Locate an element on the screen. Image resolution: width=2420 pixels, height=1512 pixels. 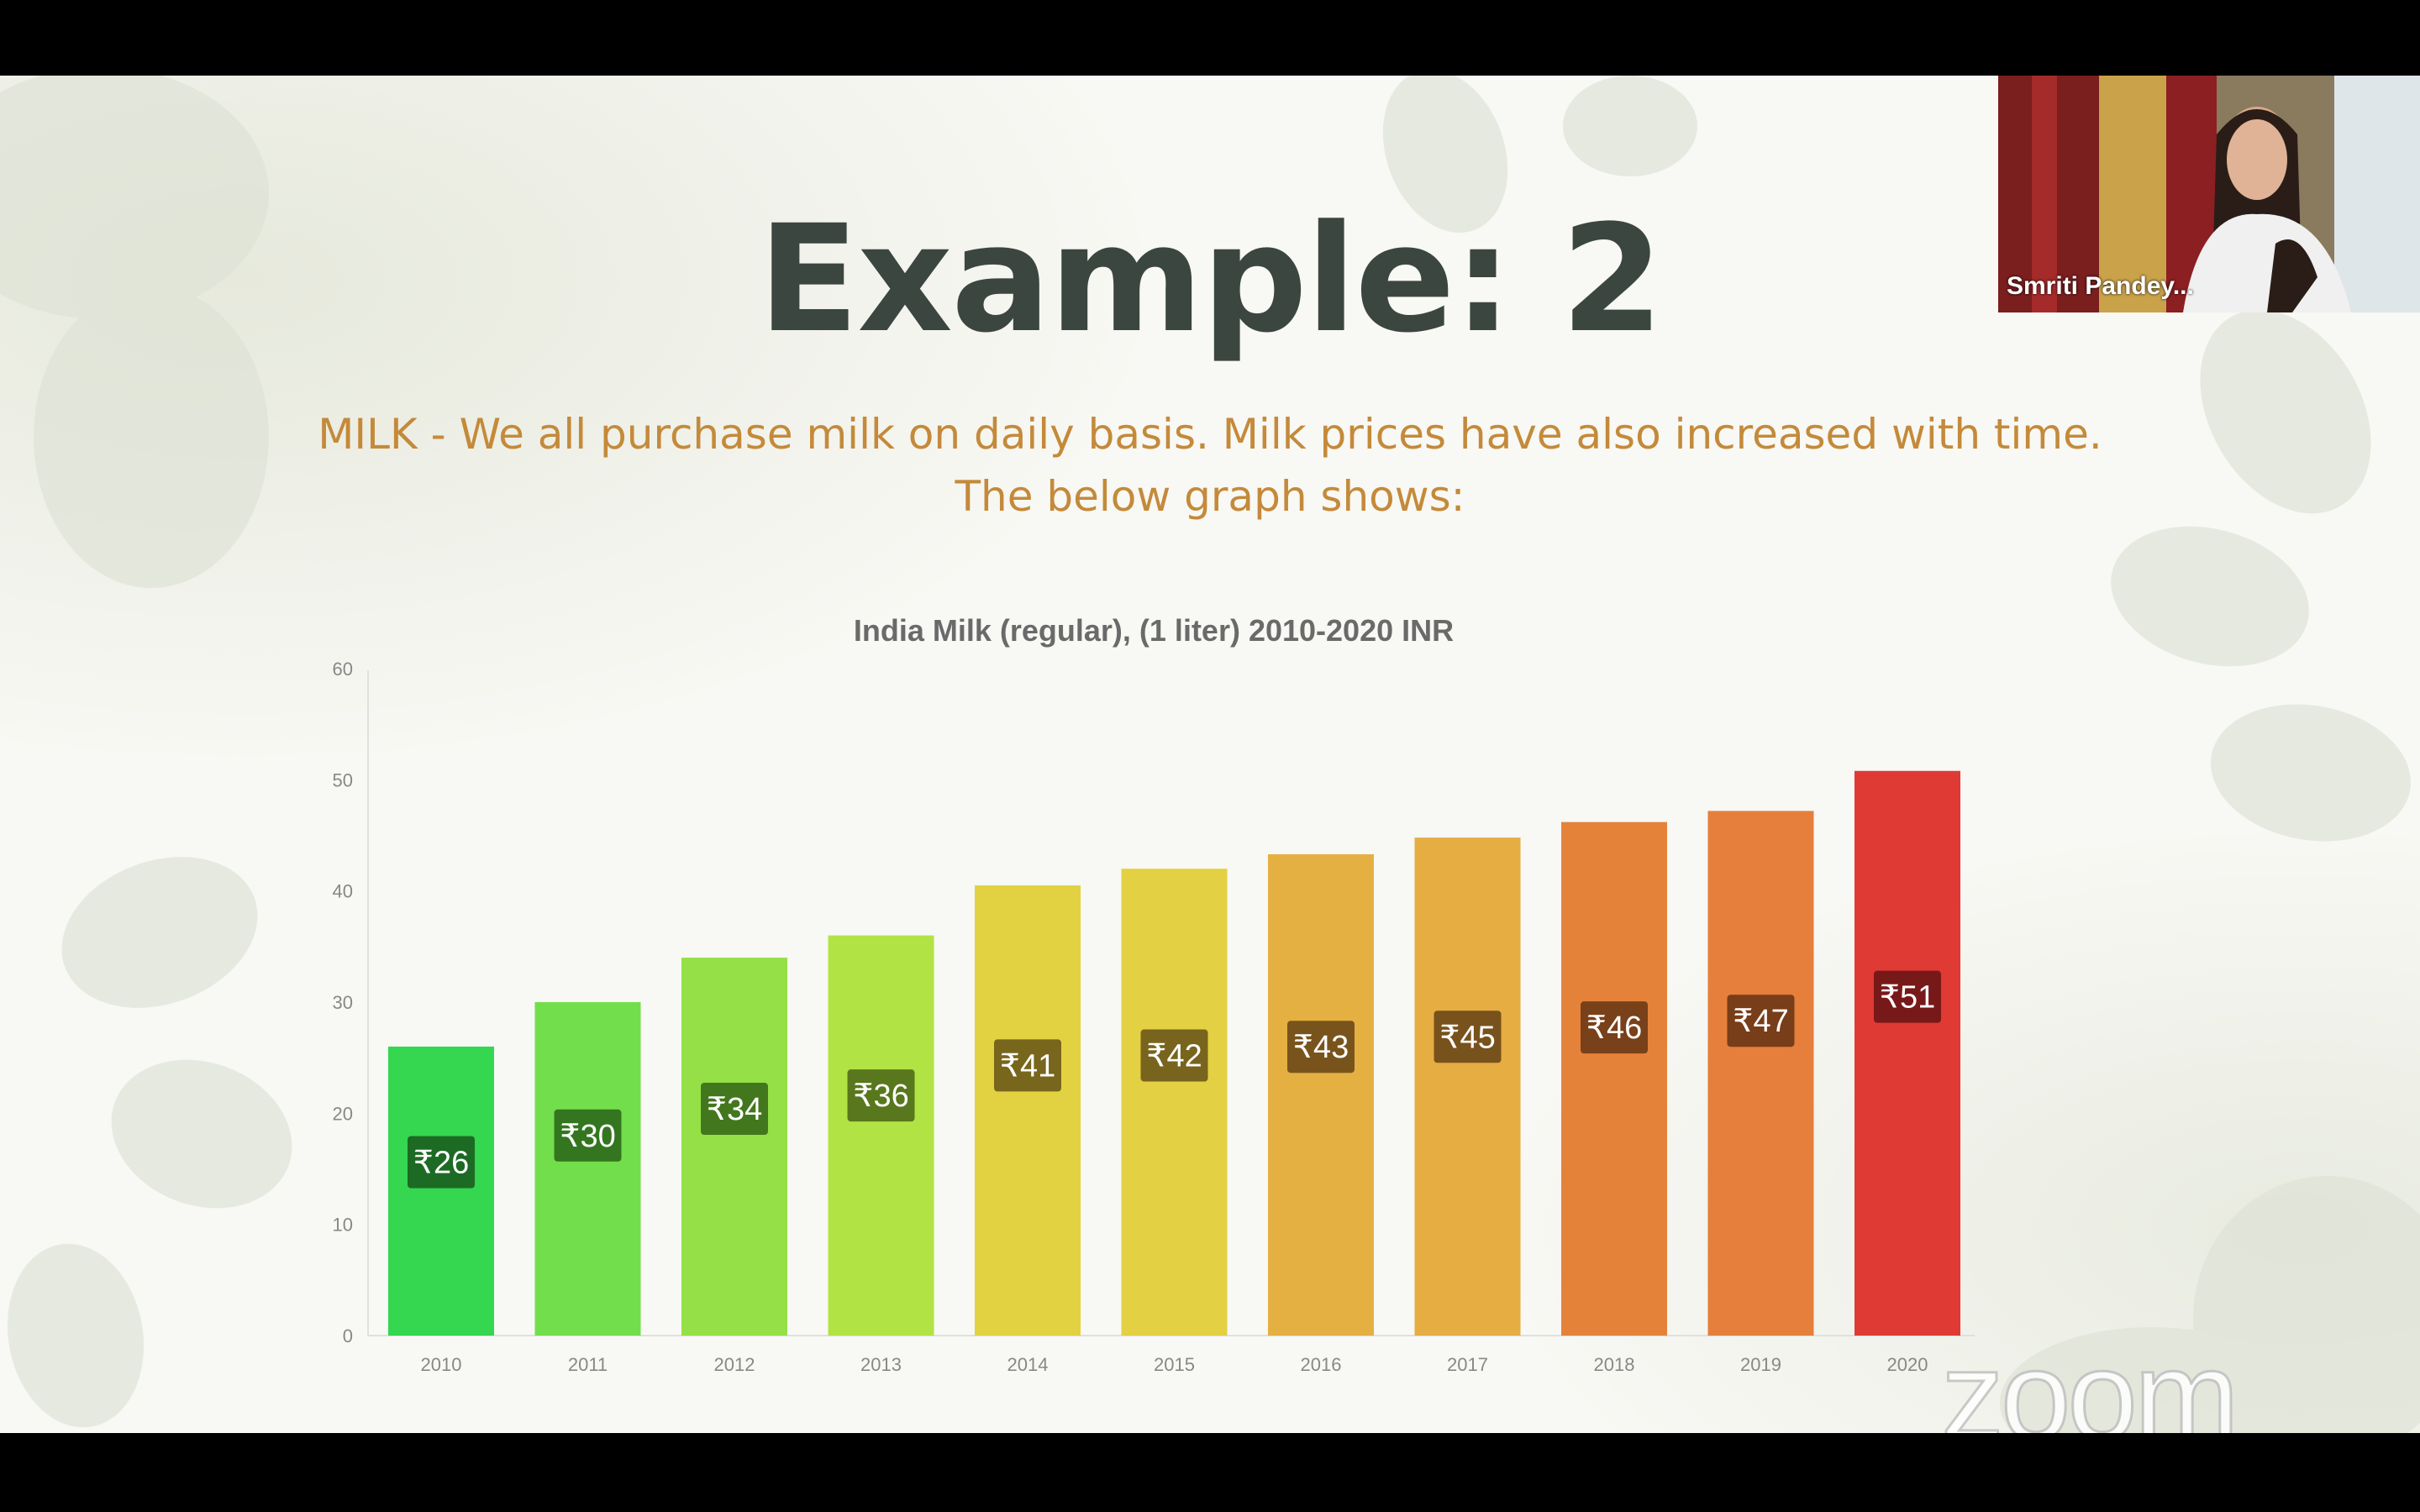
bar-value-label: ₹36 is located at coordinates (880, 1096).